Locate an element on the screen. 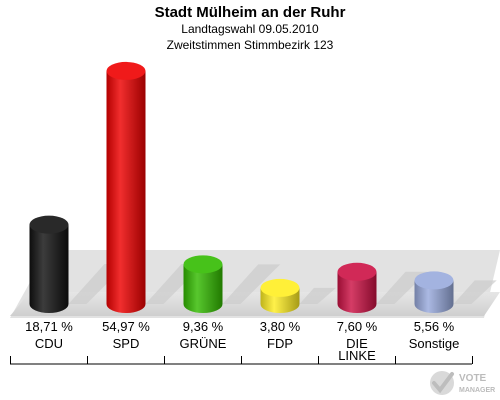 The width and height of the screenshot is (500, 400). category-label: Sonstige is located at coordinates (434, 343).